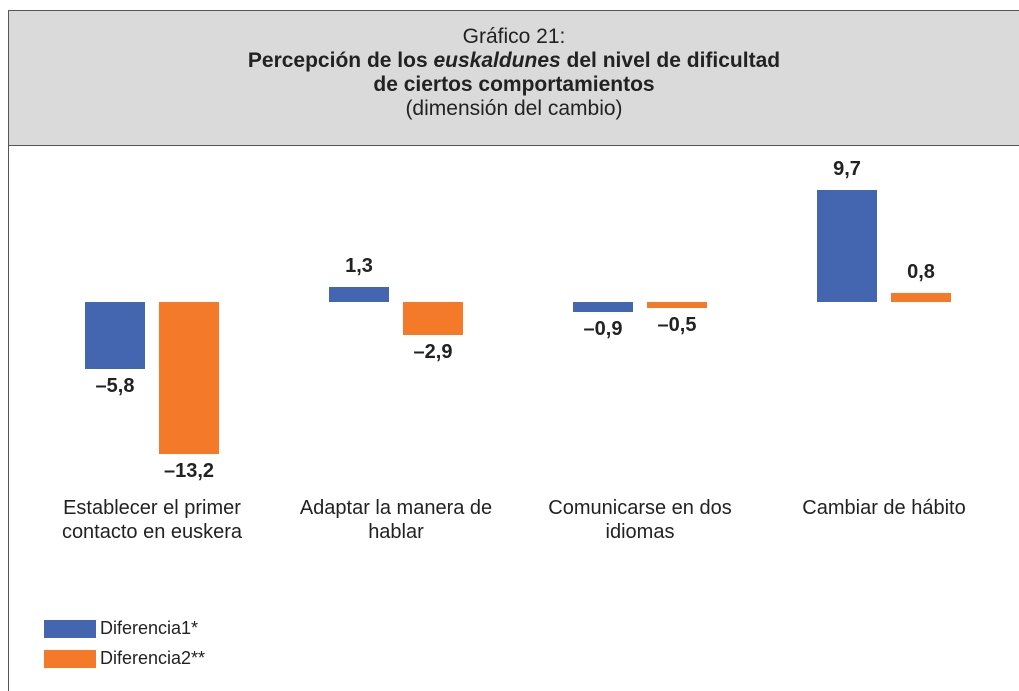  I want to click on x-tick-label: Cambiar de hábito, so click(884, 508).